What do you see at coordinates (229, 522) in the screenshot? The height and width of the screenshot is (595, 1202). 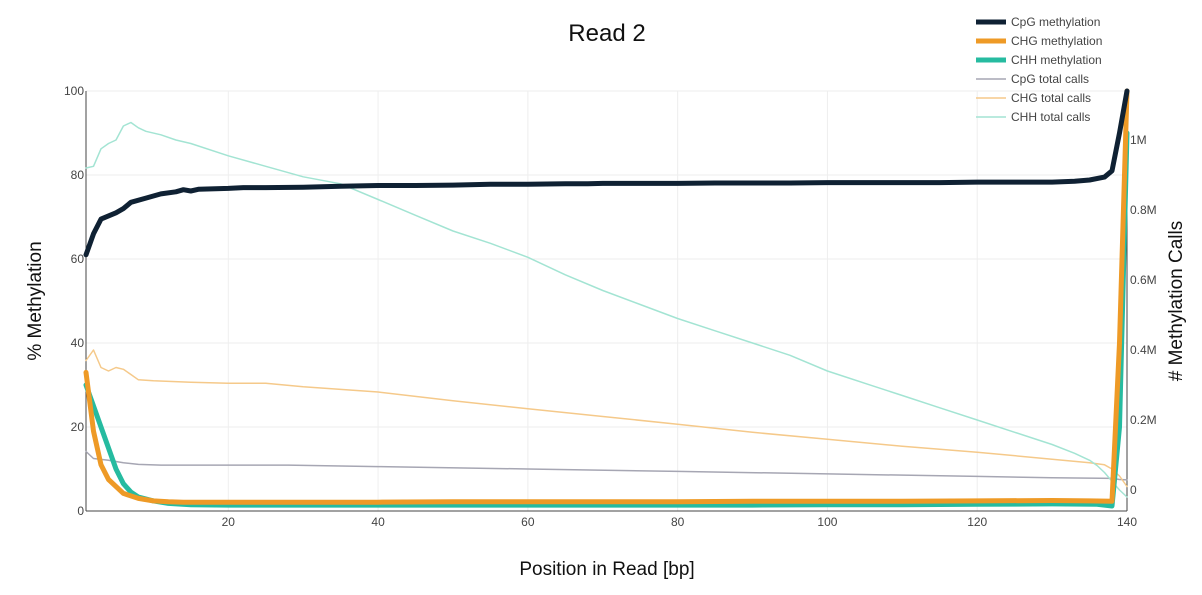 I see `x-tick-label: 20` at bounding box center [229, 522].